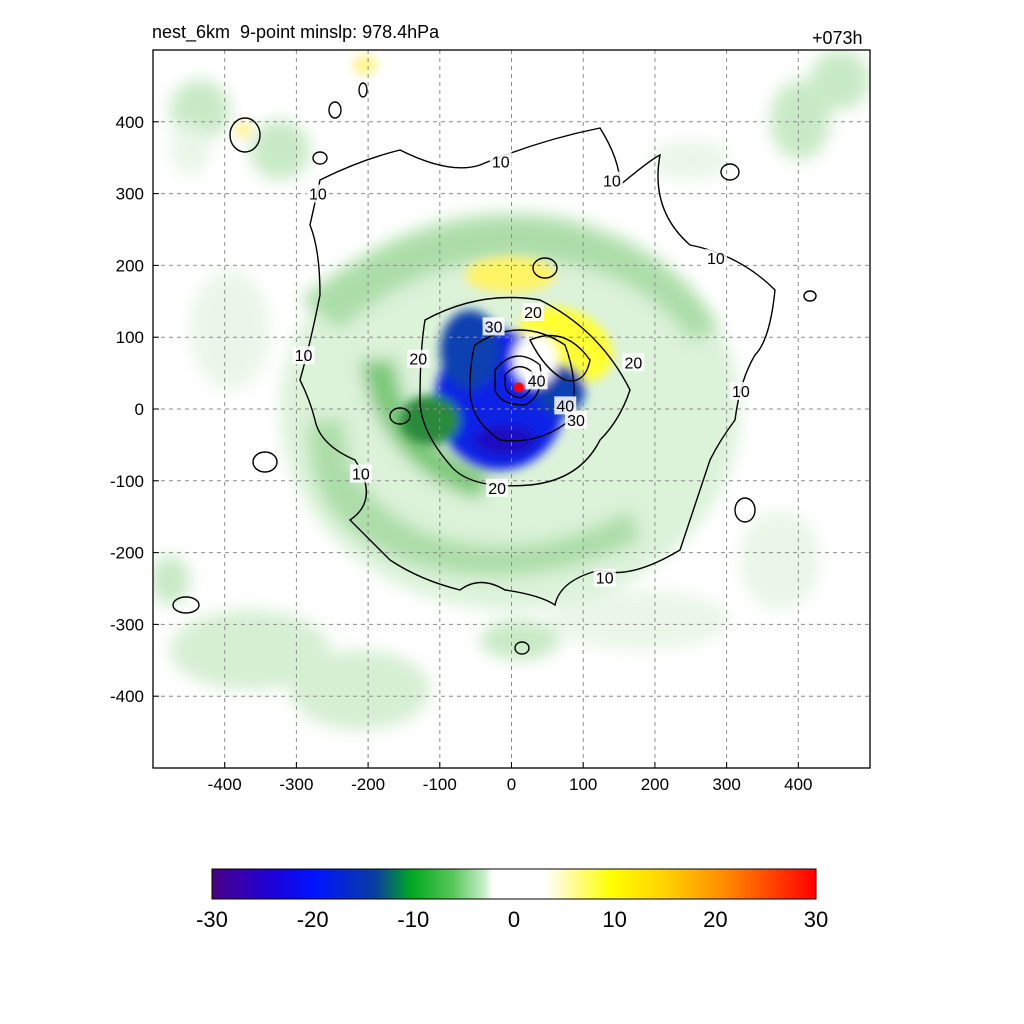 The image size is (1024, 1024). I want to click on x-tick-label: 0, so click(511, 784).